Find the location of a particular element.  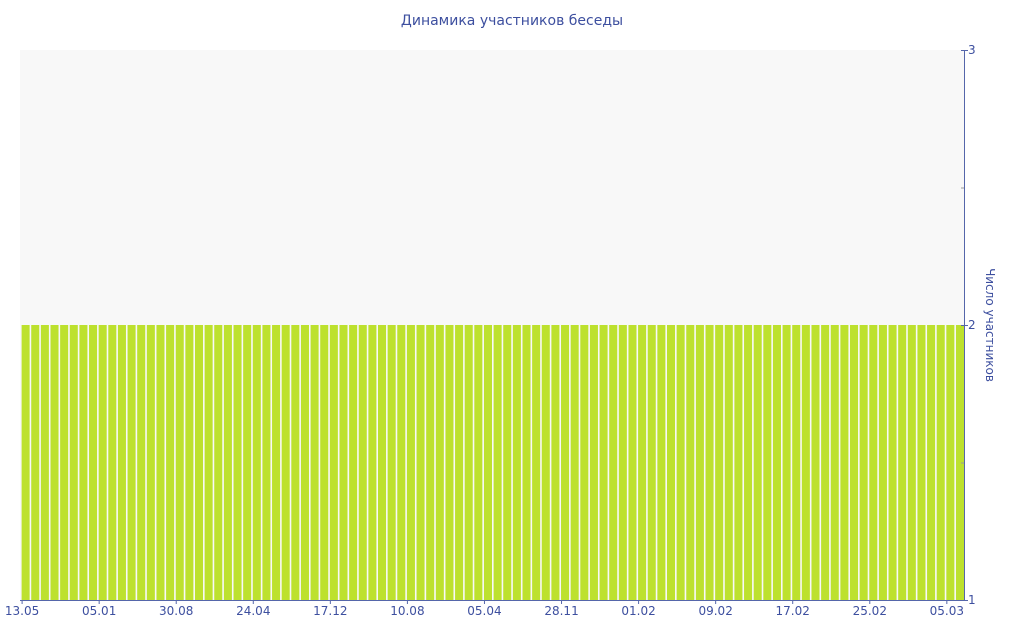

x-tick-label: 17.02 is located at coordinates (793, 611).